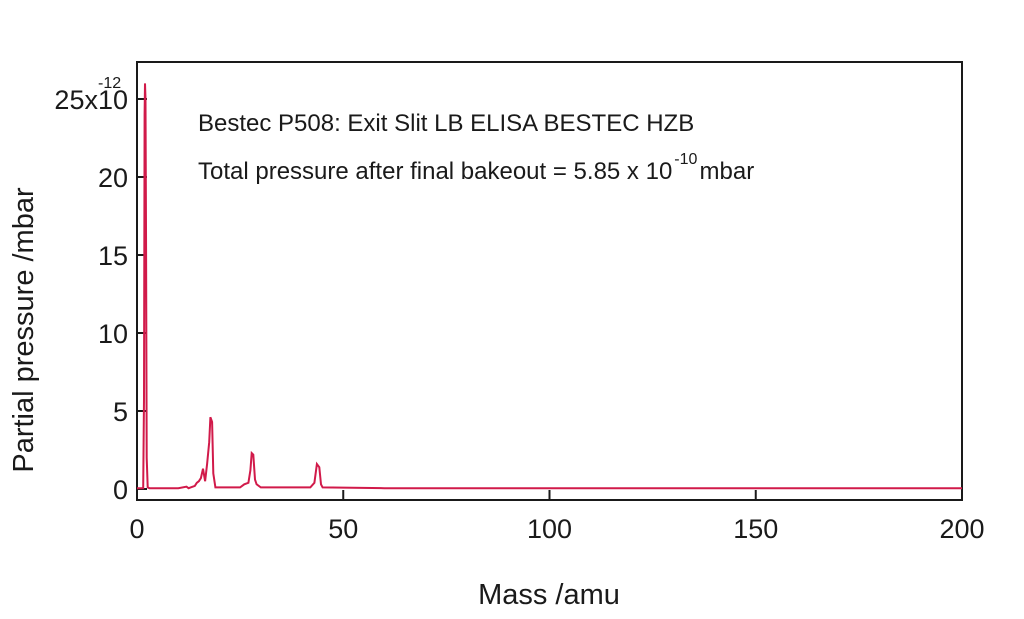 The image size is (1024, 619). Describe the element at coordinates (120, 490) in the screenshot. I see `y-tick-label: 0` at that location.